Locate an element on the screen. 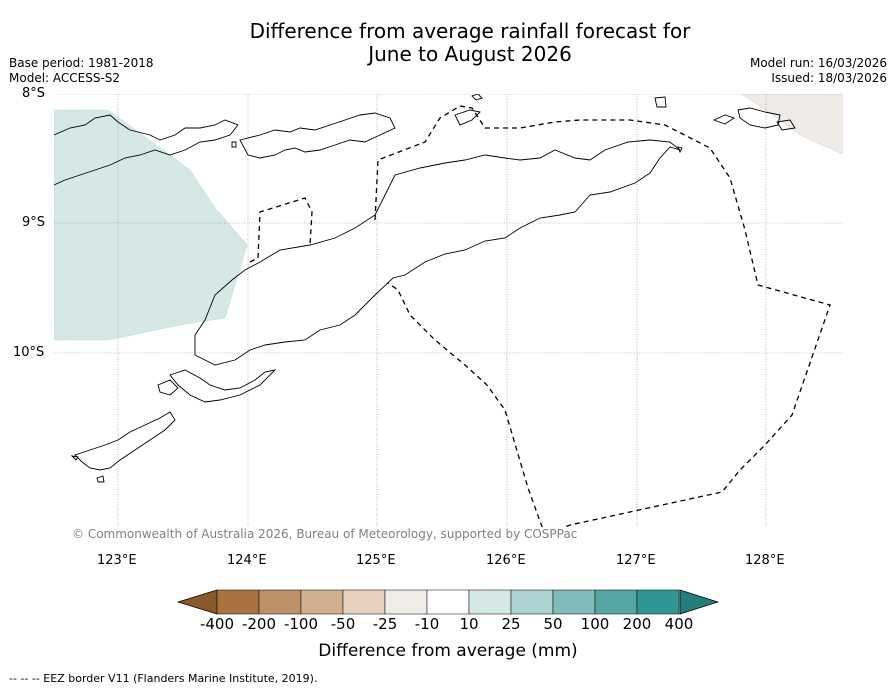 This screenshot has width=896, height=690. lakor-island-outline is located at coordinates (786, 125).